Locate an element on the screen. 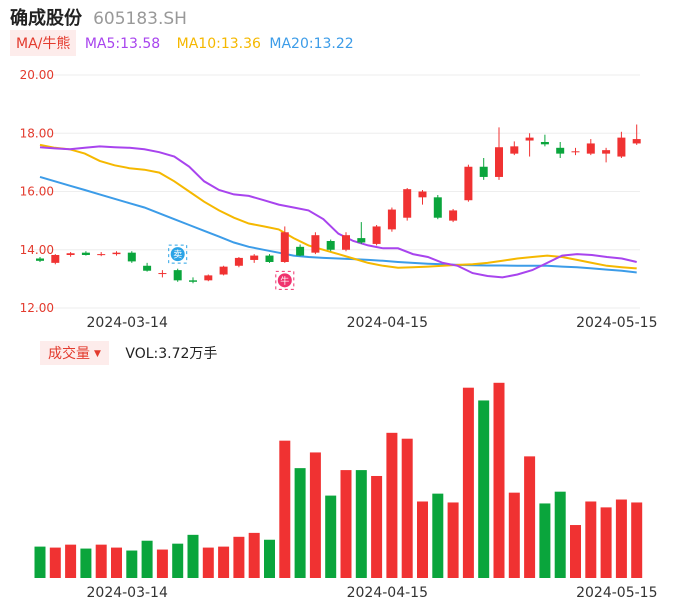  volume-legend: 成交量 ▼ VOL:3.72万手 is located at coordinates (128, 353).